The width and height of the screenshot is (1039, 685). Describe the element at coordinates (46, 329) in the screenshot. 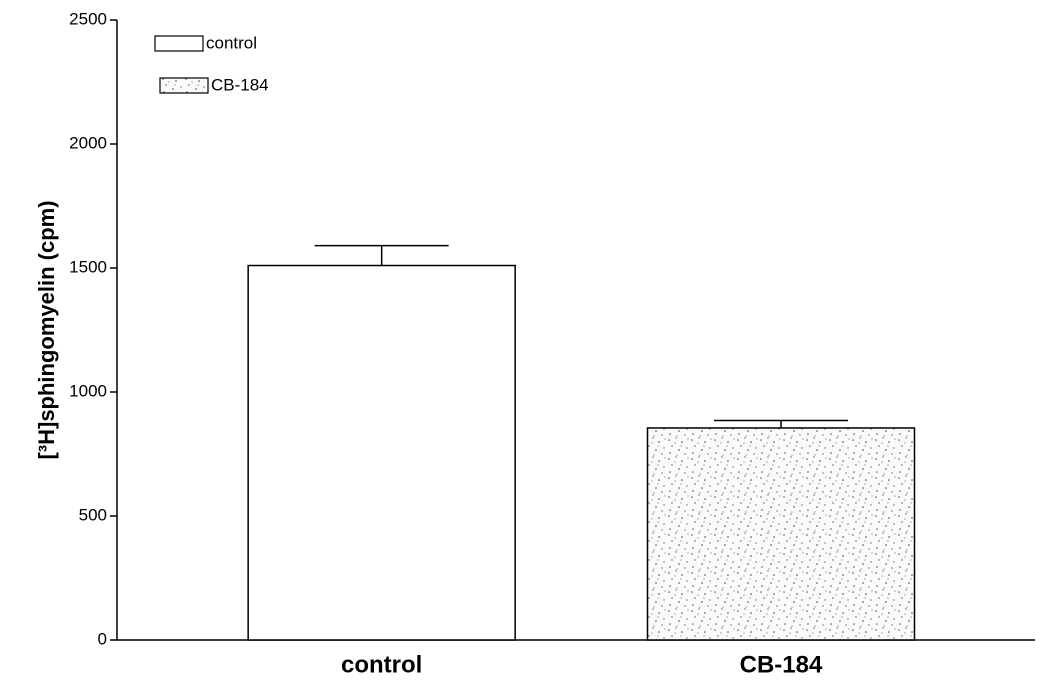

I see `y-axis-label: [³H]sphingomyelin (cpm)` at that location.